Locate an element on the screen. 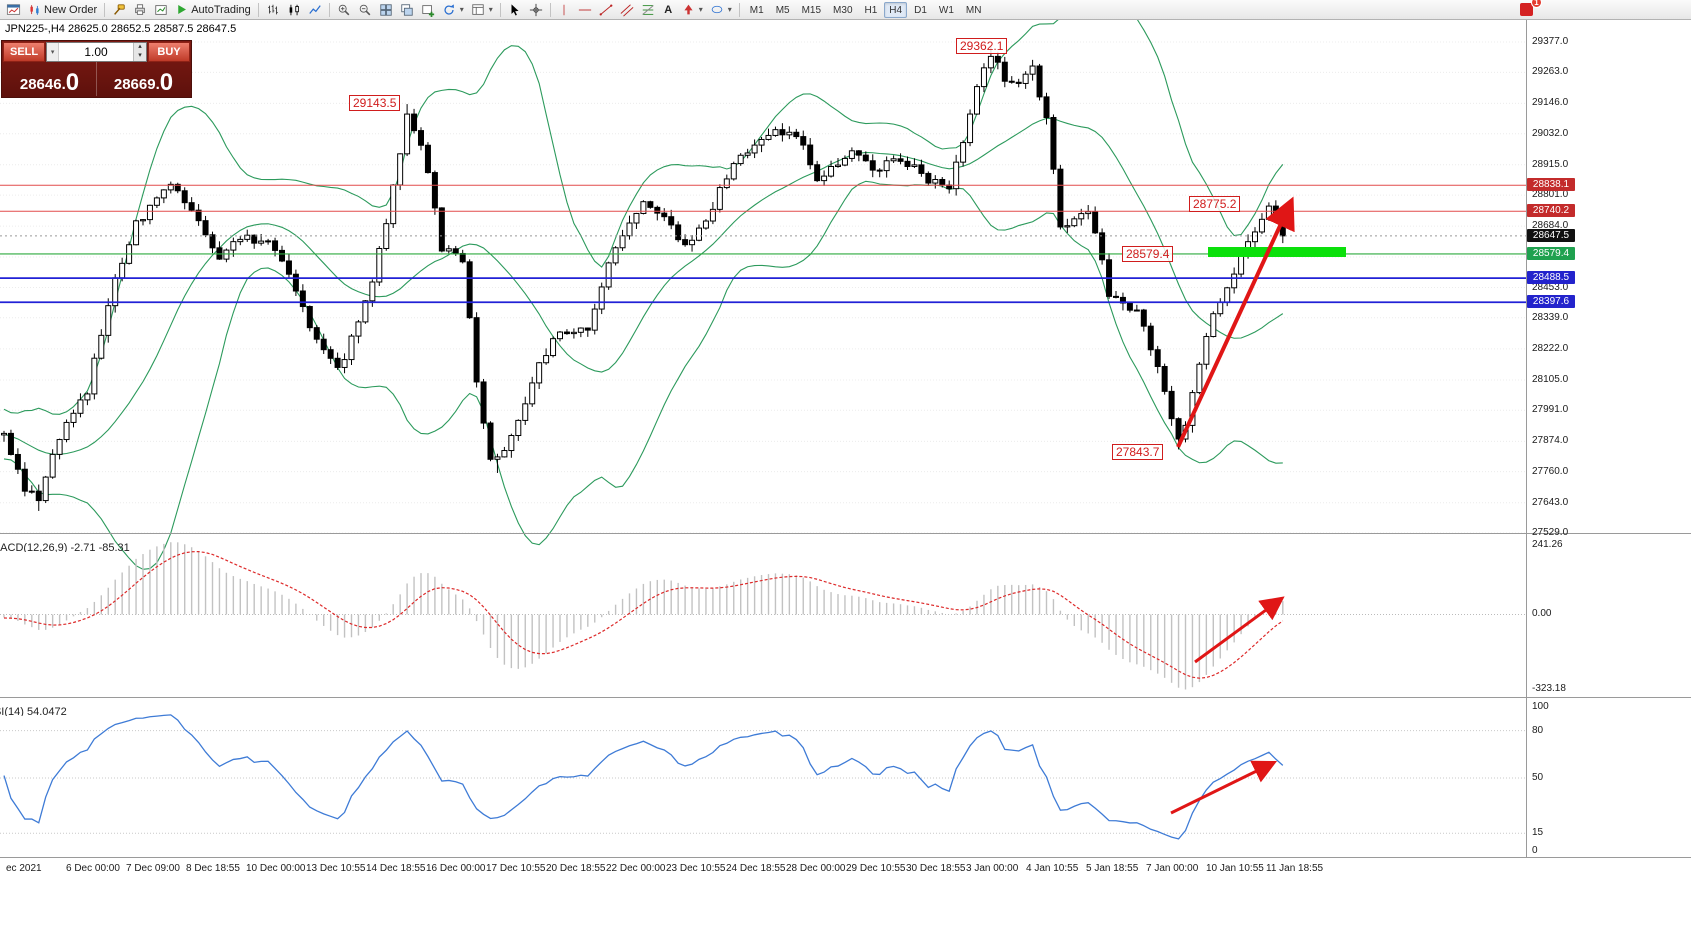 The height and width of the screenshot is (940, 1691). time-tick-label: 5 Jan 18:55 is located at coordinates (1112, 868).